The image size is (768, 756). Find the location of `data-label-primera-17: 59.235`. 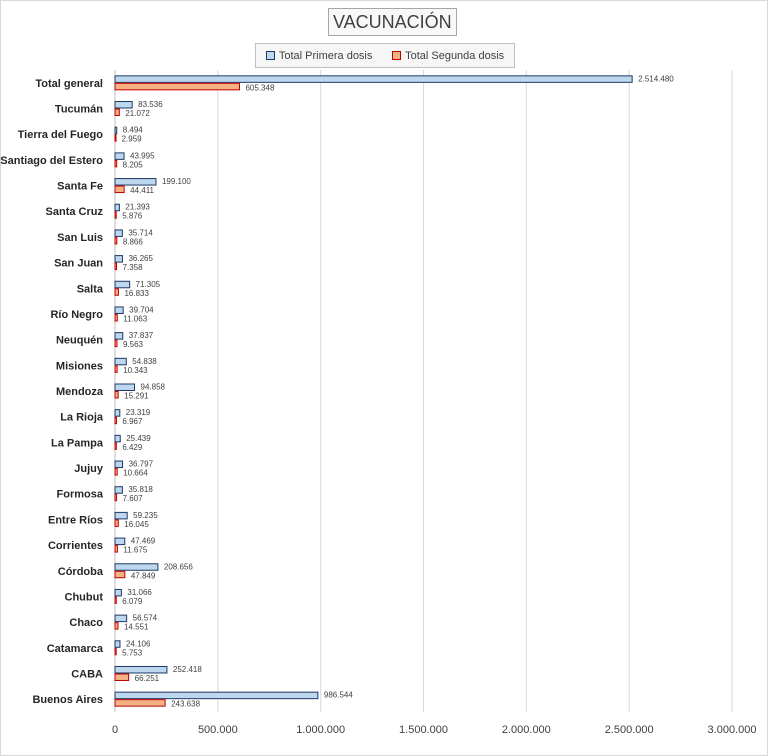

data-label-primera-17: 59.235 is located at coordinates (145, 515).